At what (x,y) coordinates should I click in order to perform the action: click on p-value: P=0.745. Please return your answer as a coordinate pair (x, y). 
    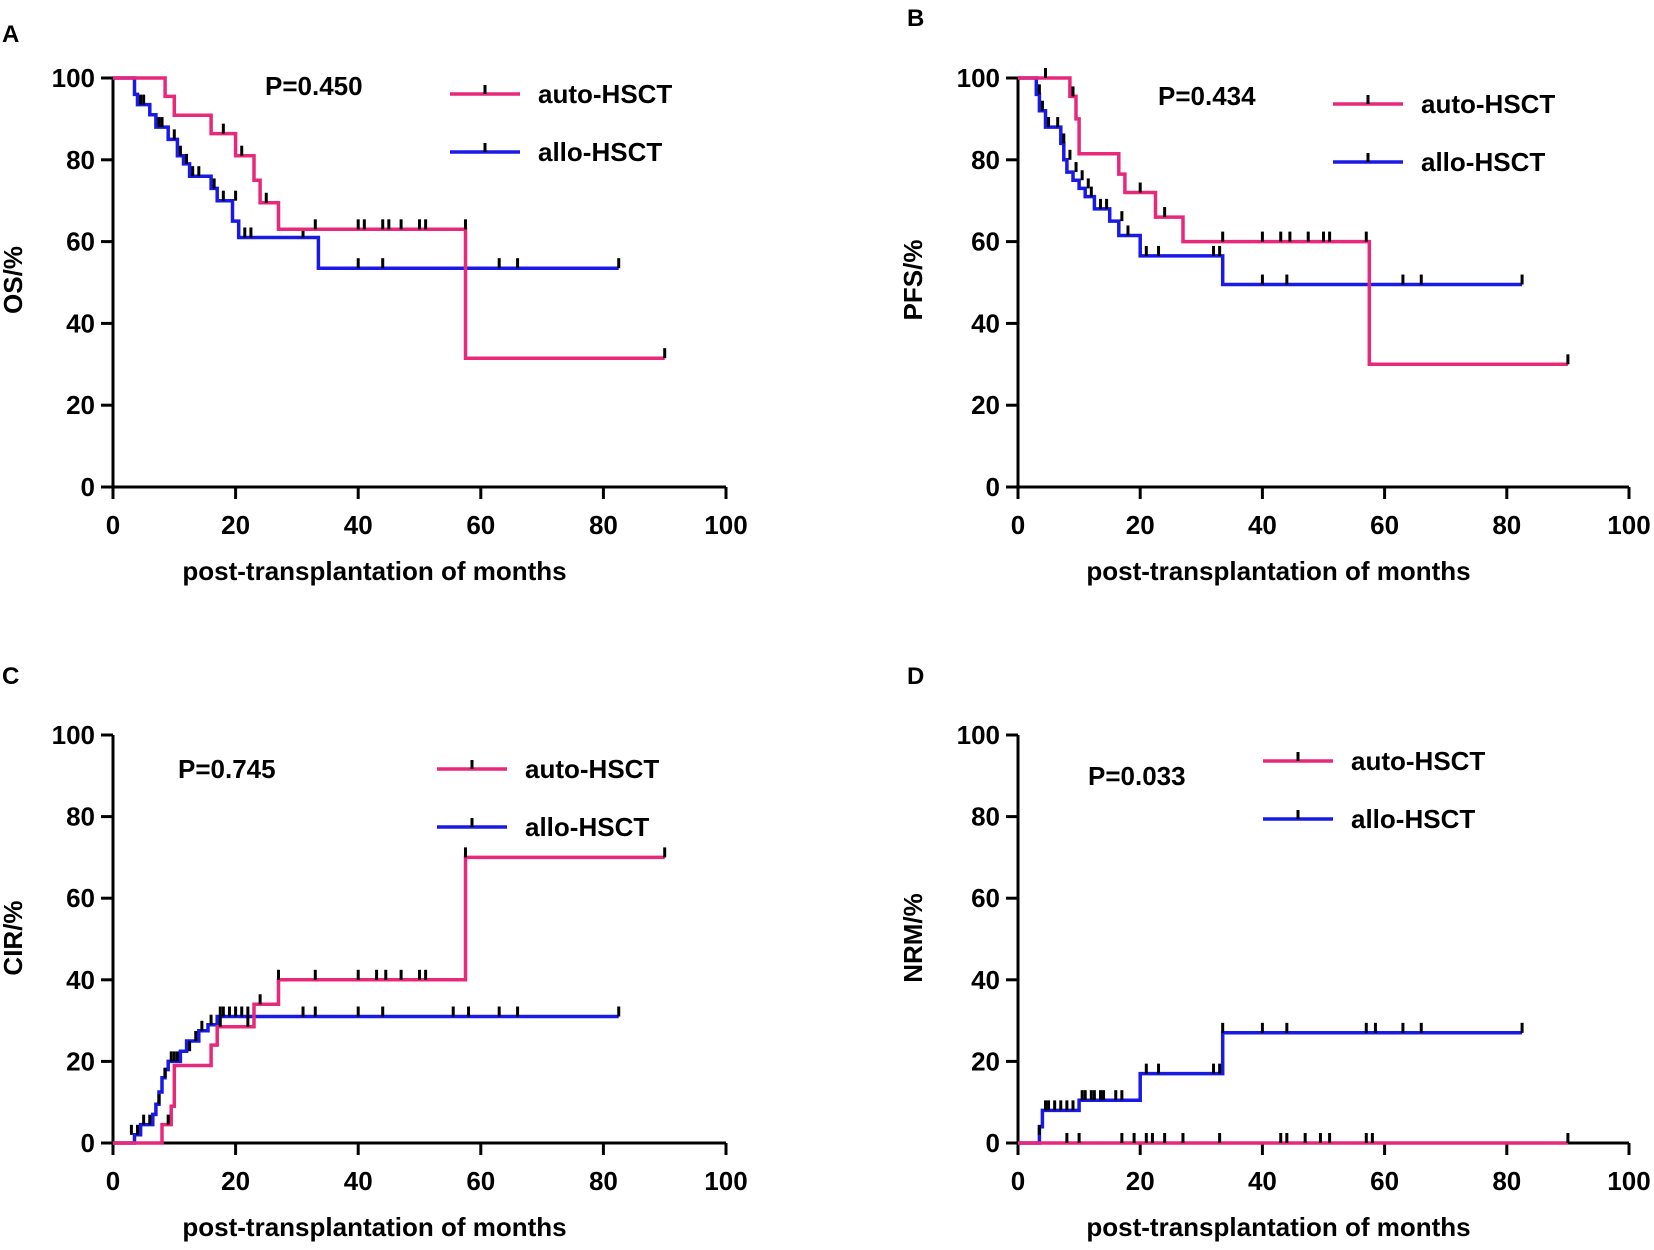
    Looking at the image, I should click on (227, 769).